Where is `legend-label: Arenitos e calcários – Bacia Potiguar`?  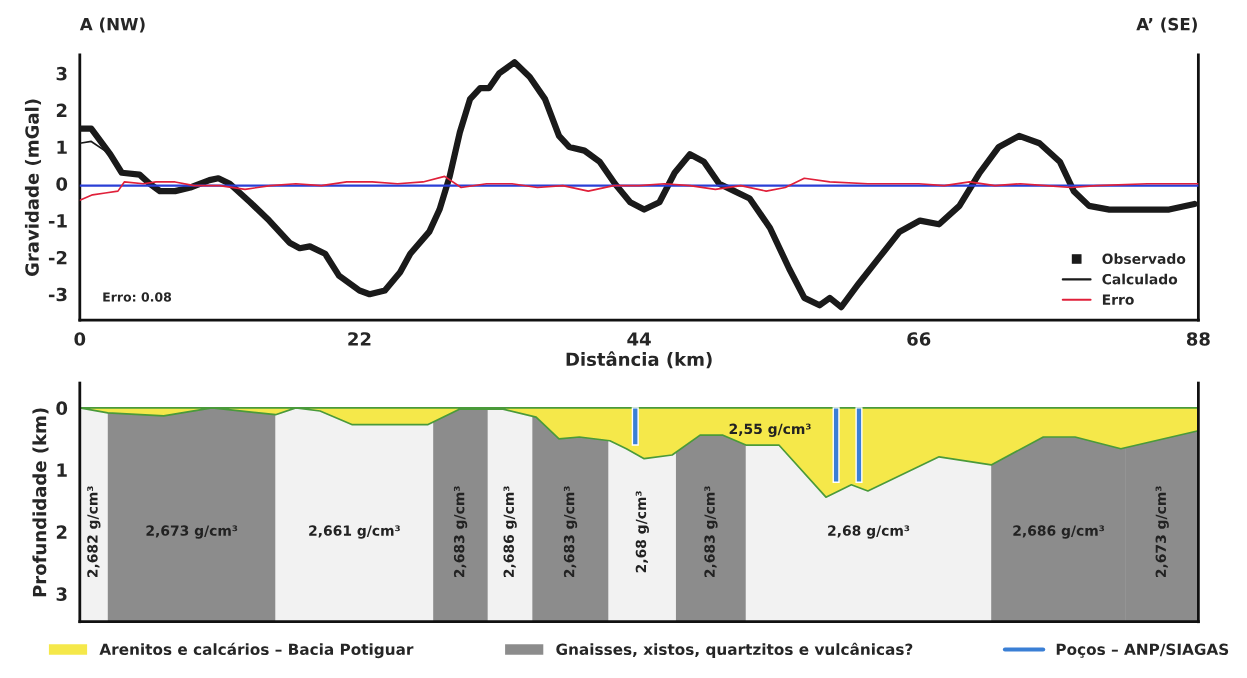
legend-label: Arenitos e calcários – Bacia Potiguar is located at coordinates (256, 650).